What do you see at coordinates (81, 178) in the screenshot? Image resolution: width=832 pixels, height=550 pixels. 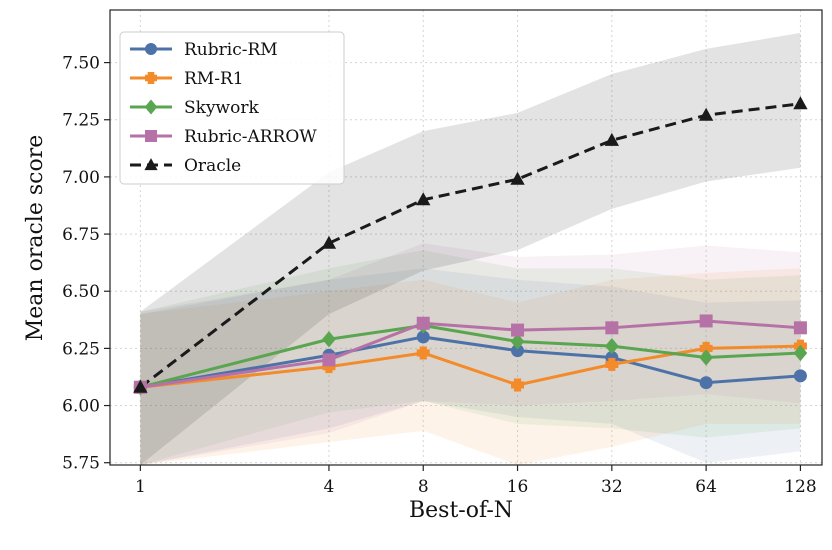 I see `y-tick-label: 7.00` at bounding box center [81, 178].